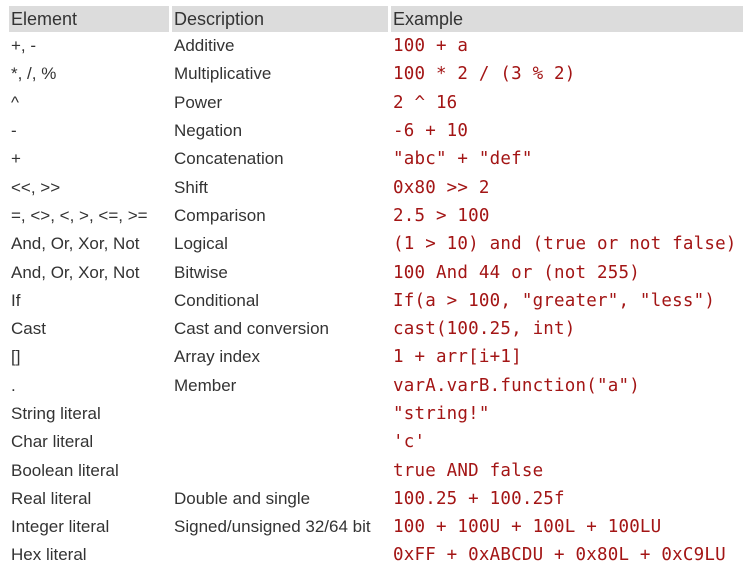  I want to click on cell-example: 100 + a, so click(431, 46).